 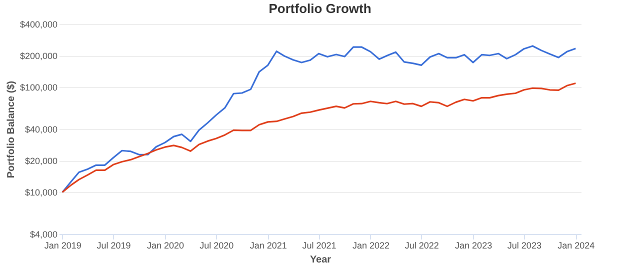 What do you see at coordinates (268, 245) in the screenshot?
I see `x-tick-label: Jan 2021` at bounding box center [268, 245].